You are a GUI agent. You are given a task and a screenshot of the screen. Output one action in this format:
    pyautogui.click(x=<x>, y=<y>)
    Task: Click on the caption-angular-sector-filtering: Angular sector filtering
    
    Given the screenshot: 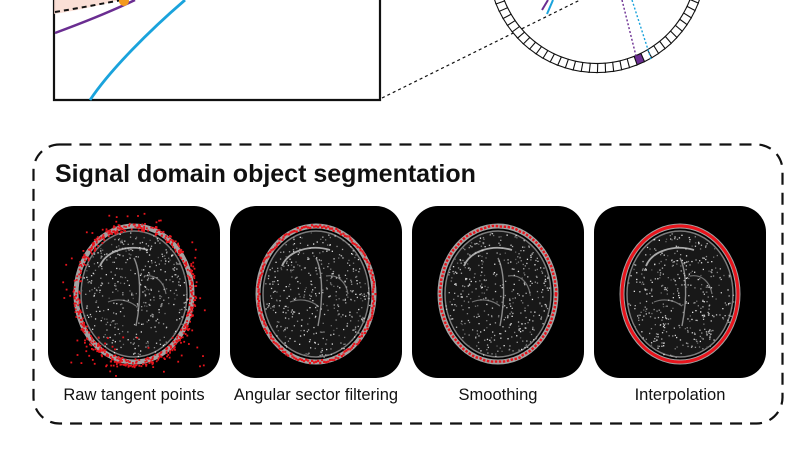 What is the action you would take?
    pyautogui.click(x=316, y=395)
    